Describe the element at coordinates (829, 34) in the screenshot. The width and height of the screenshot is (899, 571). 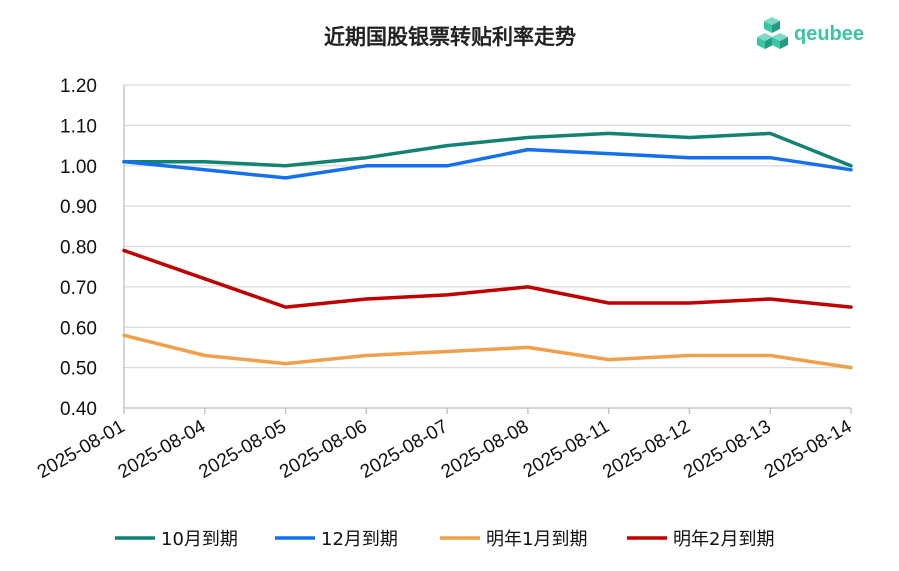
I see `brand-name: qeubee` at that location.